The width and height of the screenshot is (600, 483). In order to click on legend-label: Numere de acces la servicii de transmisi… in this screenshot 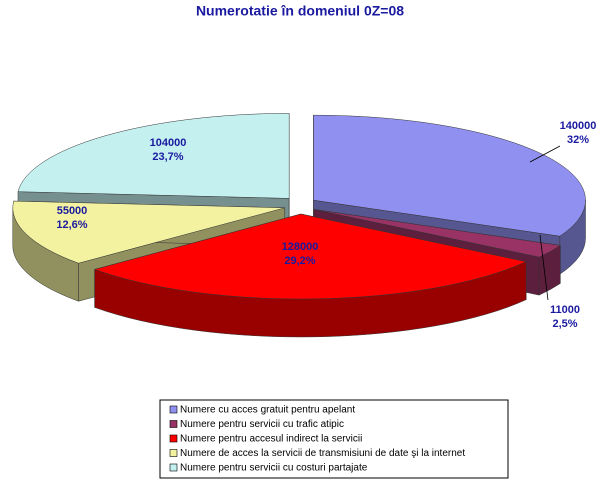, I will do `click(322, 453)`.